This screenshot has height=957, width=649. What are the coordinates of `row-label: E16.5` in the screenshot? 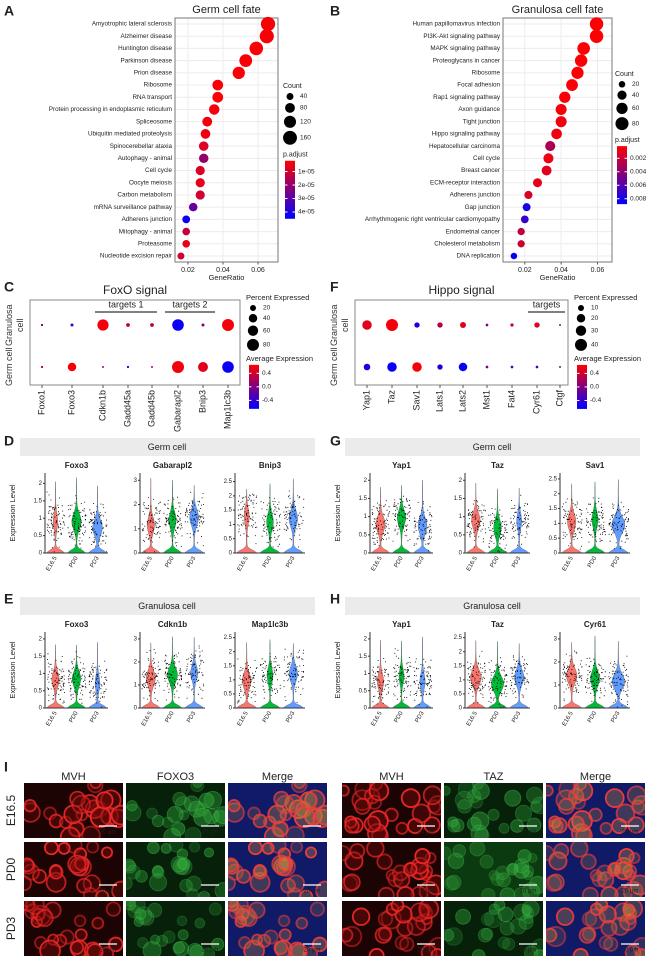 It's located at (11, 810).